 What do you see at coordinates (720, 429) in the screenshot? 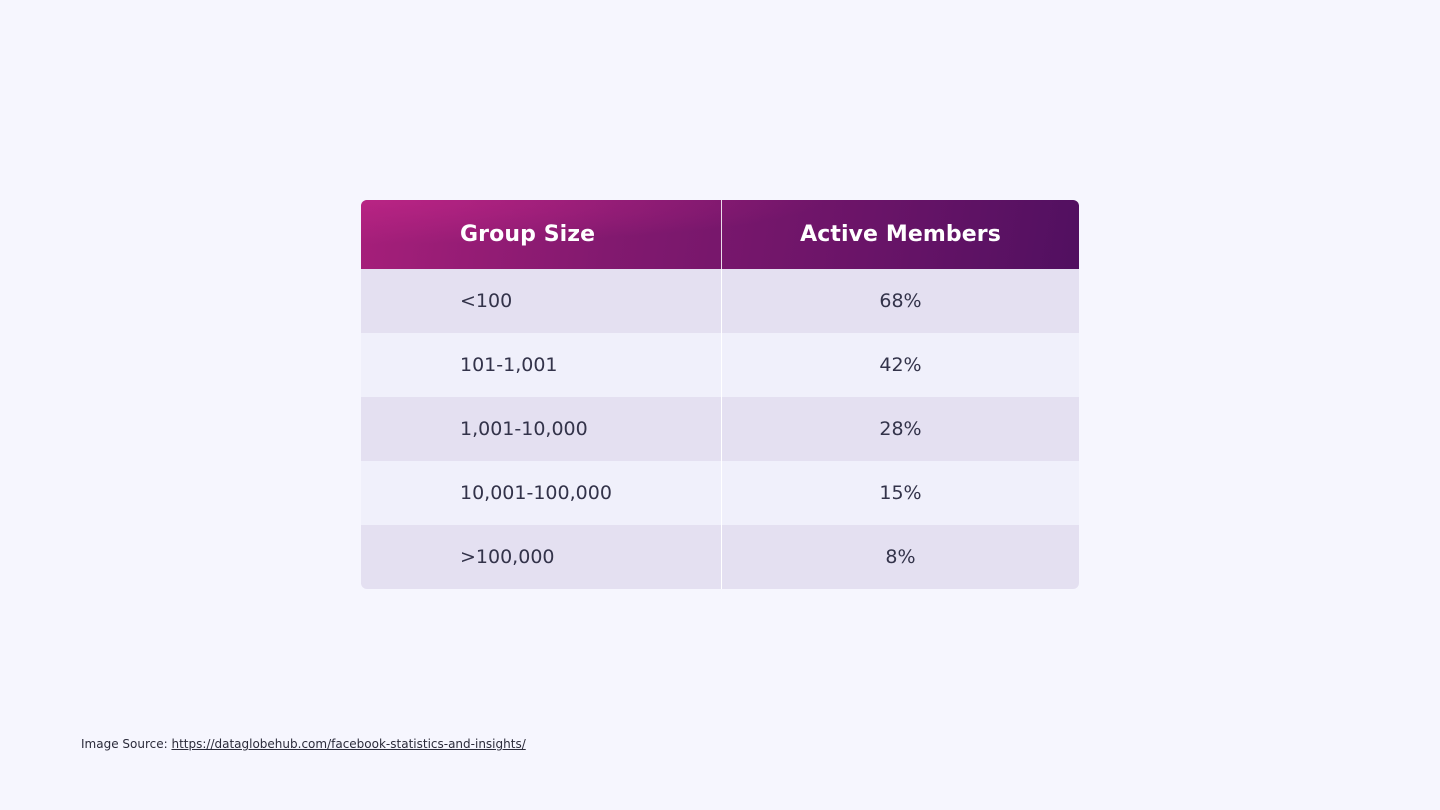
I see `table-row: 1,001-10,000 28%` at bounding box center [720, 429].